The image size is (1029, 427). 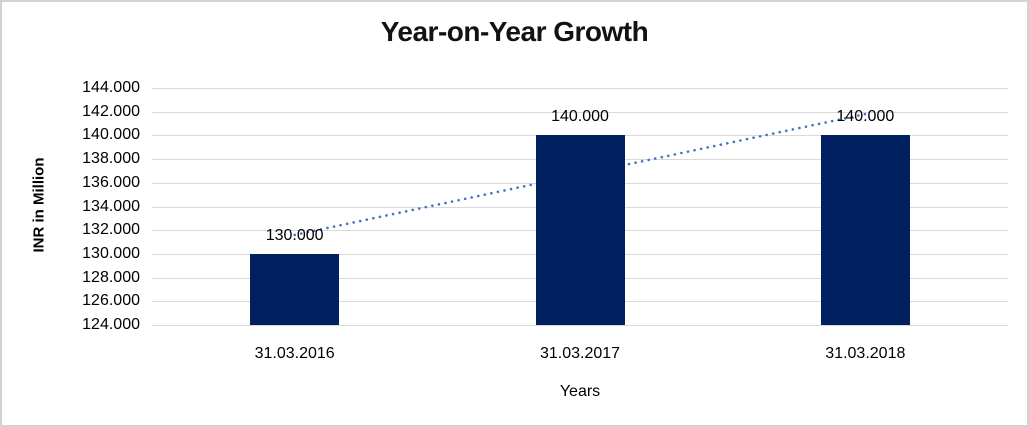 What do you see at coordinates (865, 353) in the screenshot?
I see `x-axis-tick-label: 31.03.2018` at bounding box center [865, 353].